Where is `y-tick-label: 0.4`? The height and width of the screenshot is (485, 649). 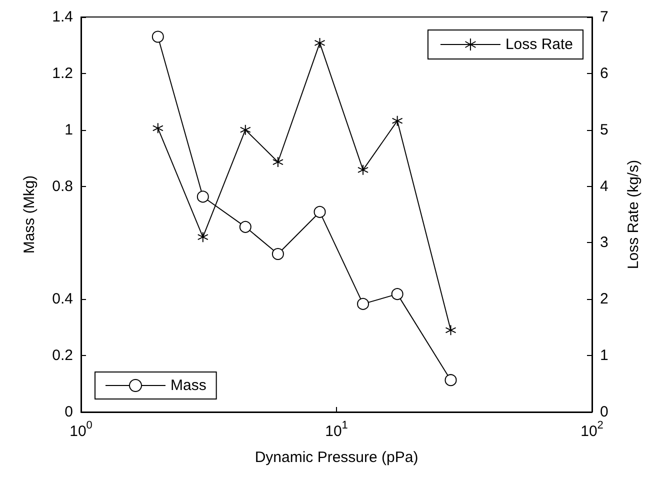
y-tick-label: 0.4 is located at coordinates (62, 299).